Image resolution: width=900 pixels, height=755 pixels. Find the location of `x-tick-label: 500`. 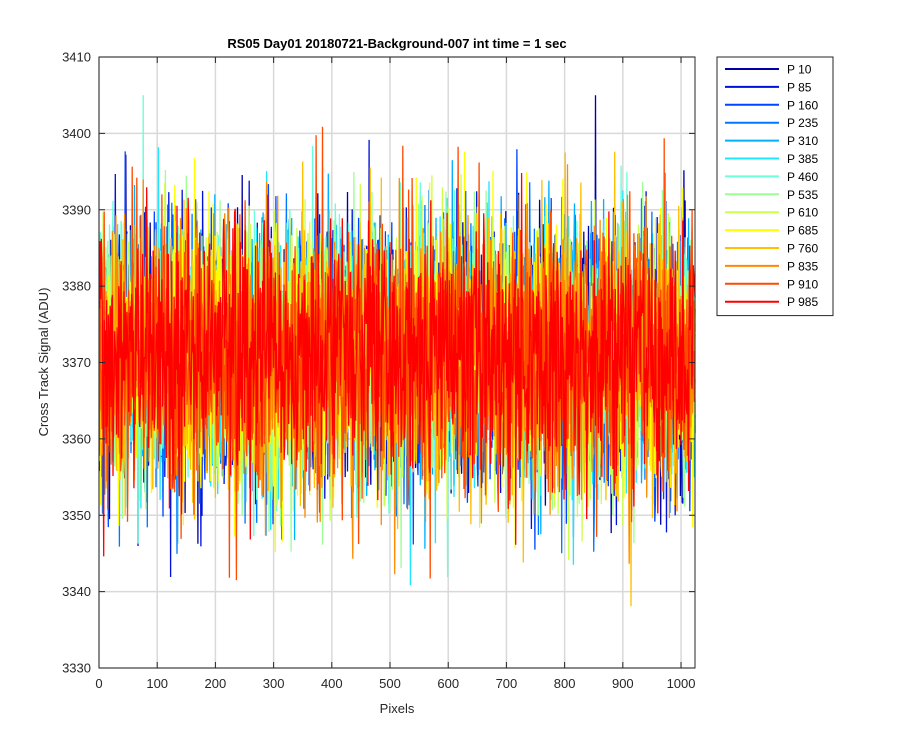

x-tick-label: 500 is located at coordinates (390, 683).